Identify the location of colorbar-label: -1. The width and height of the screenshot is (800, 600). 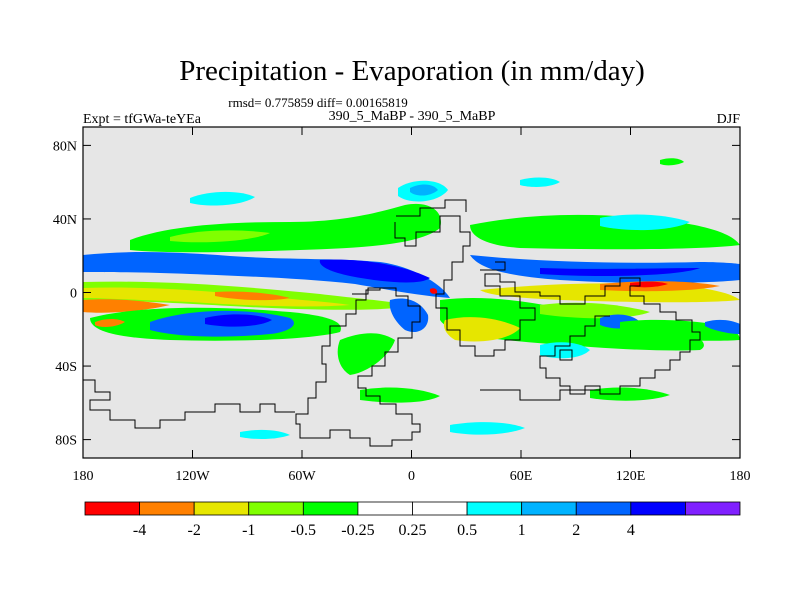
(248, 530).